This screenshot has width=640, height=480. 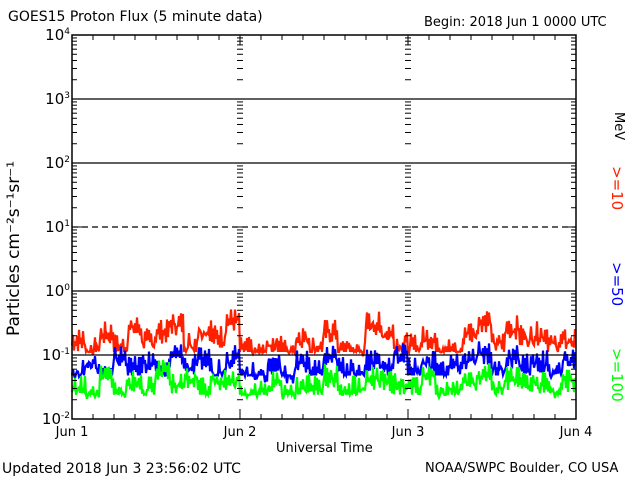 What do you see at coordinates (57, 163) in the screenshot?
I see `y-tick-label: 102` at bounding box center [57, 163].